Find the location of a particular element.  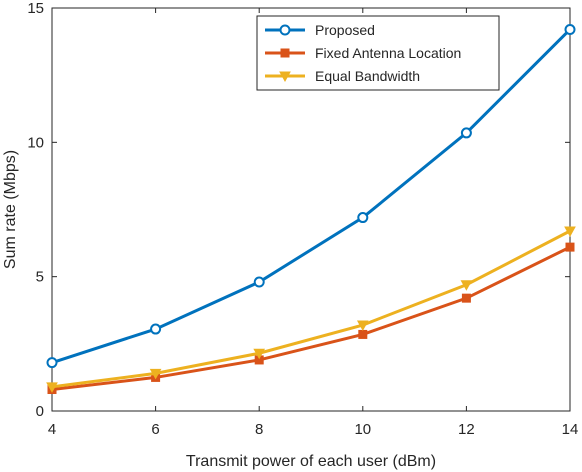

x-tick-label: 8 is located at coordinates (259, 429).